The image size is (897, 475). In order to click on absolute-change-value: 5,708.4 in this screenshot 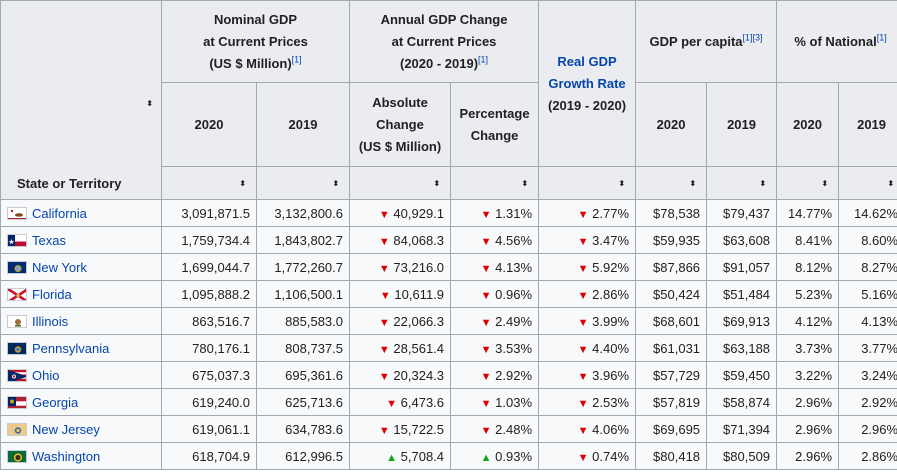, I will do `click(422, 456)`.